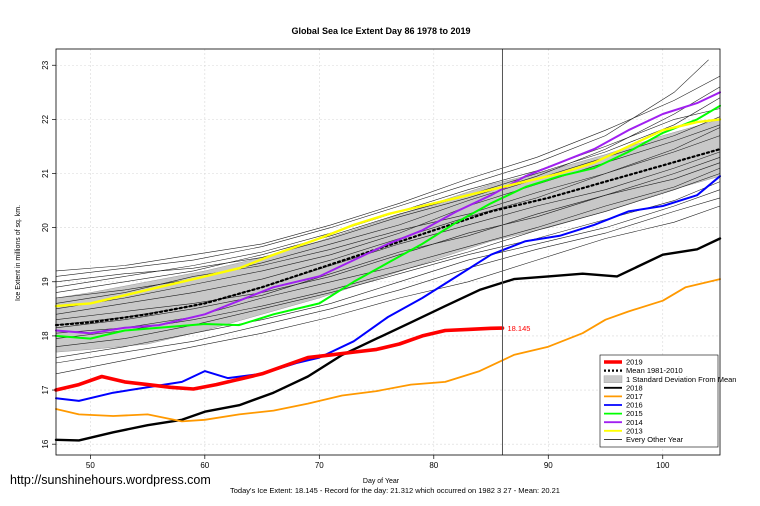  What do you see at coordinates (634, 430) in the screenshot?
I see `legend-2013-label: 2013` at bounding box center [634, 430].